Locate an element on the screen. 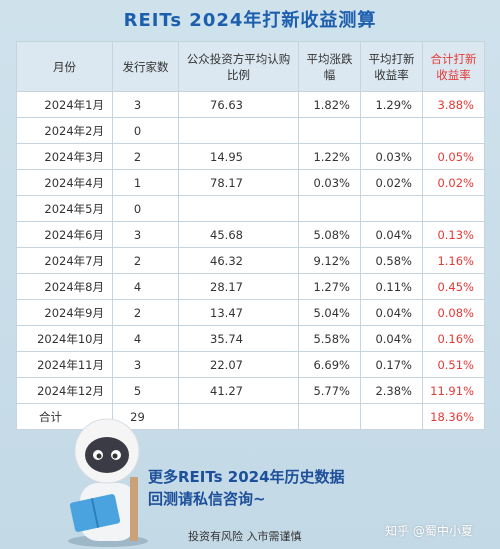 This screenshot has width=500, height=549. table-row: 2024年1月 3 76.63 1.82% 1.29% 3.88% is located at coordinates (250, 104).